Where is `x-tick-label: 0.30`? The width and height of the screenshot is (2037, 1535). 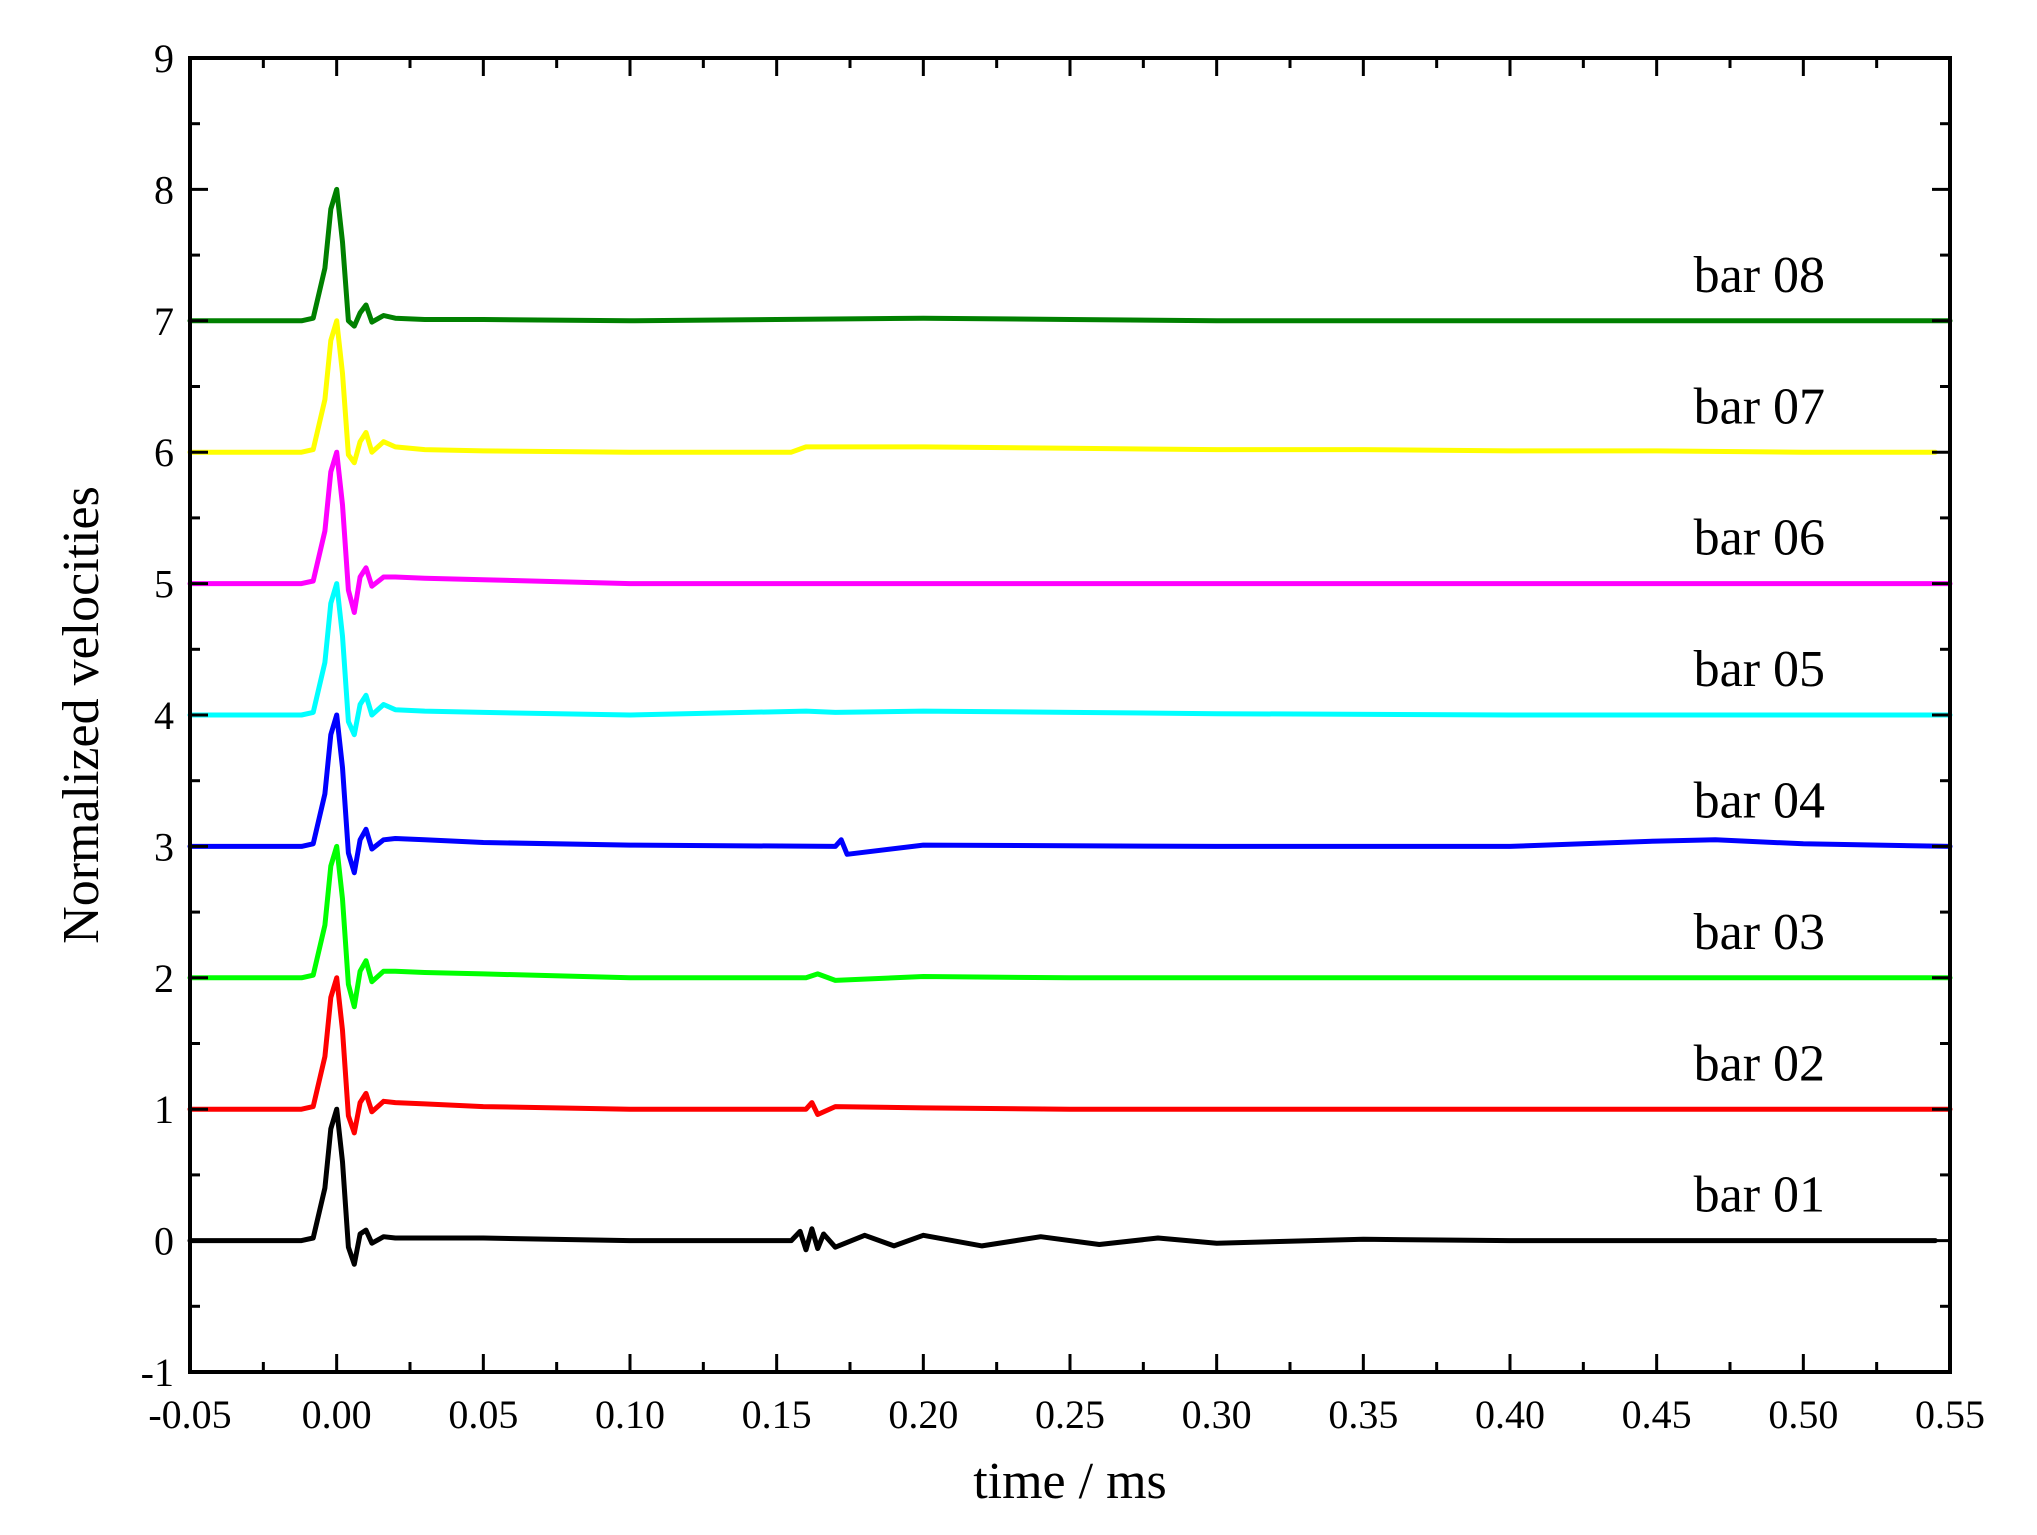 x-tick-label: 0.30 is located at coordinates (1217, 1414).